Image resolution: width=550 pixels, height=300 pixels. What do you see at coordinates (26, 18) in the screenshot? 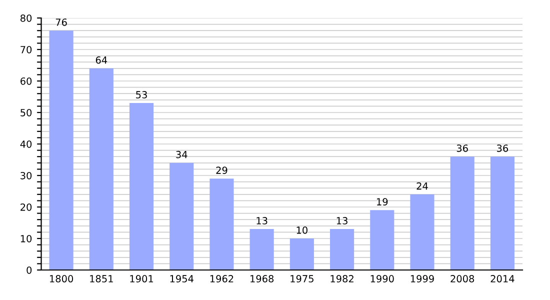
I see `y-tick-label: 80` at bounding box center [26, 18].